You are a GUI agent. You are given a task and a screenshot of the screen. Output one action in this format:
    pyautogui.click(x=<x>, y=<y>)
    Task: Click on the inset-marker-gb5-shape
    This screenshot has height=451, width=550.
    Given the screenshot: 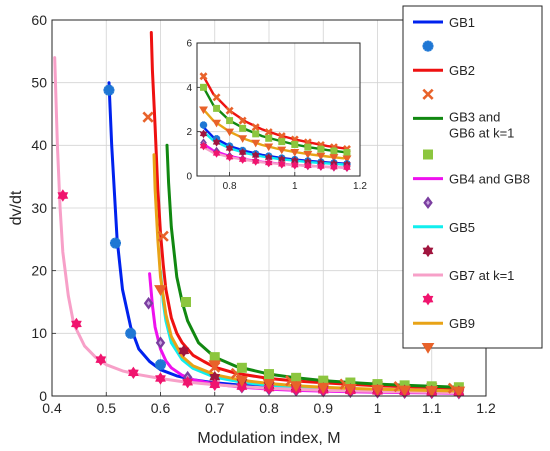 What is the action you would take?
    pyautogui.click(x=216, y=142)
    